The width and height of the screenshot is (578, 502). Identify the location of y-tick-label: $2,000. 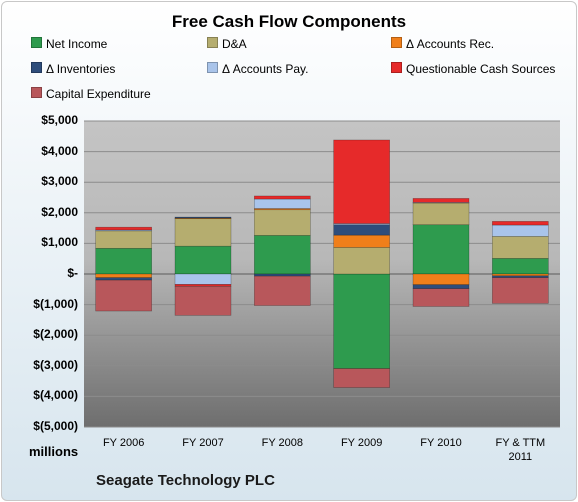
(59, 211).